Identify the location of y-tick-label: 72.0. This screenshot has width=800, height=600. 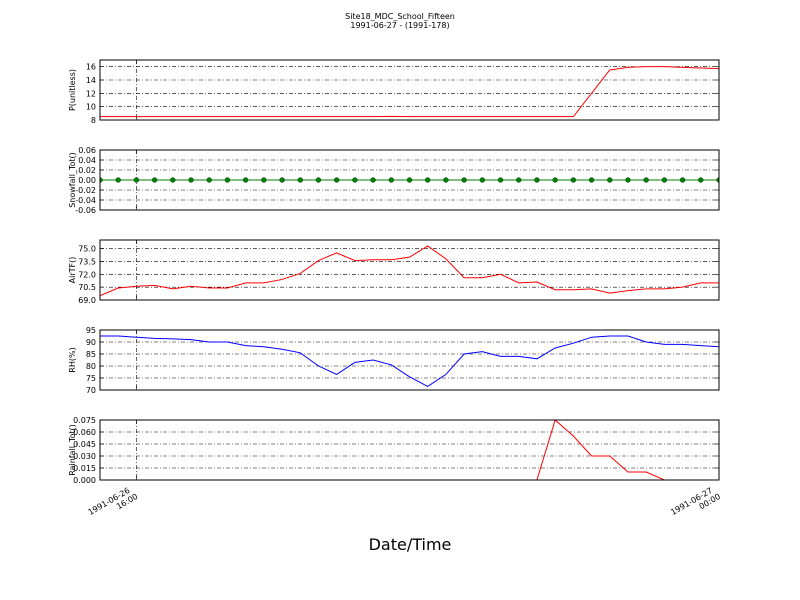
(87, 274).